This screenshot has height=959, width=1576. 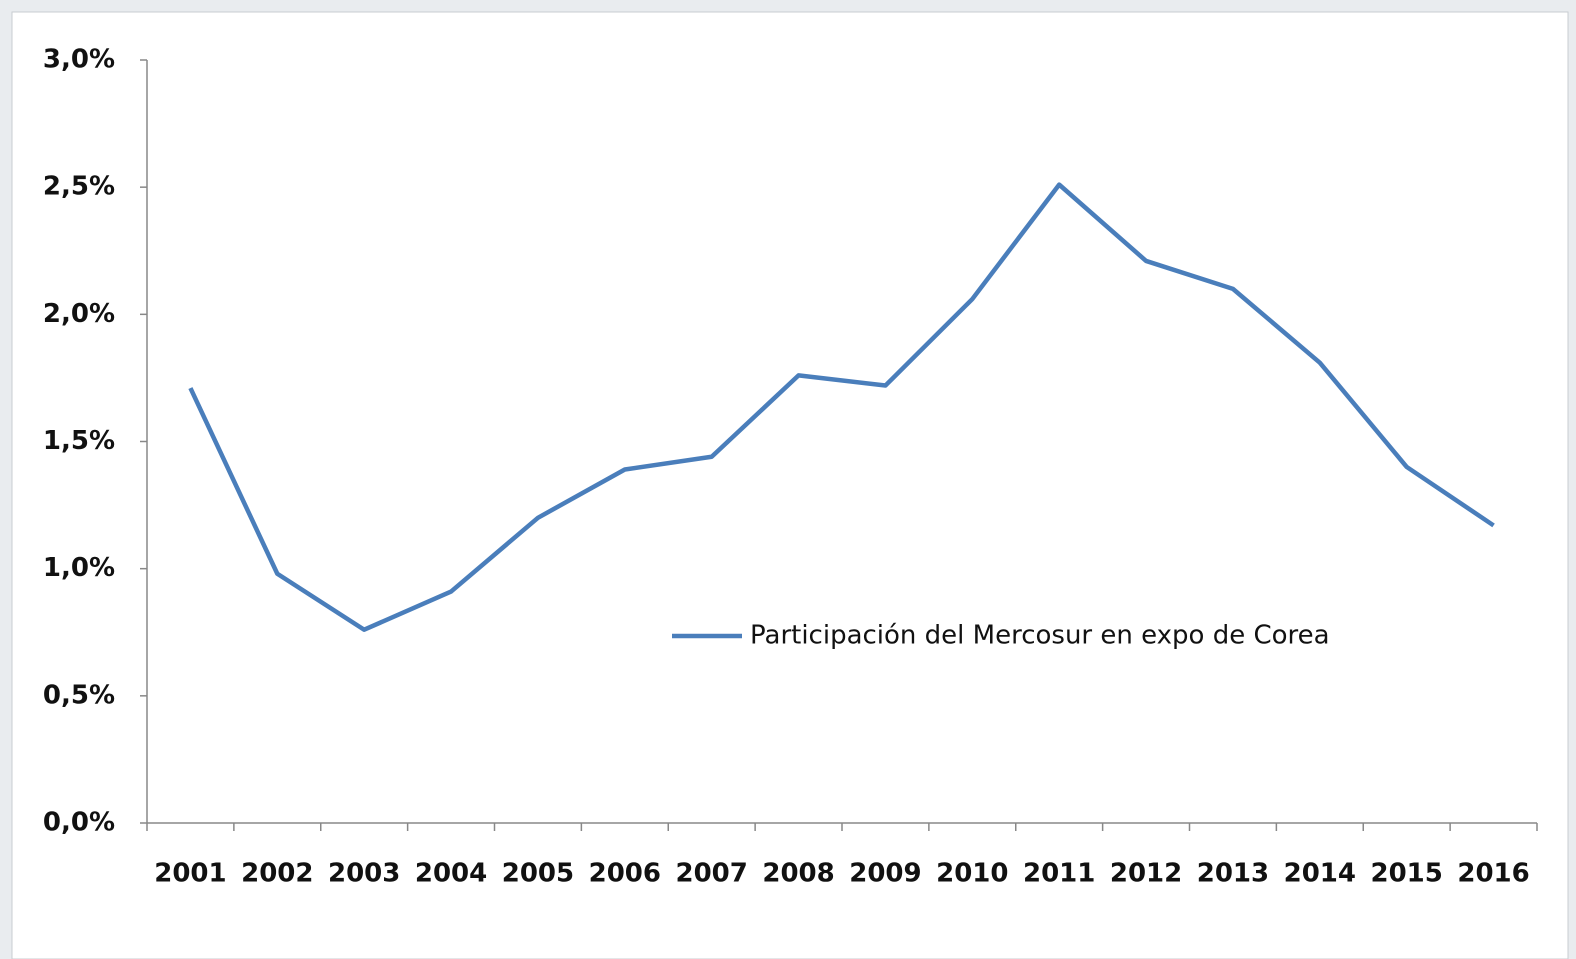 What do you see at coordinates (538, 874) in the screenshot?
I see `x-tick-label: 2005` at bounding box center [538, 874].